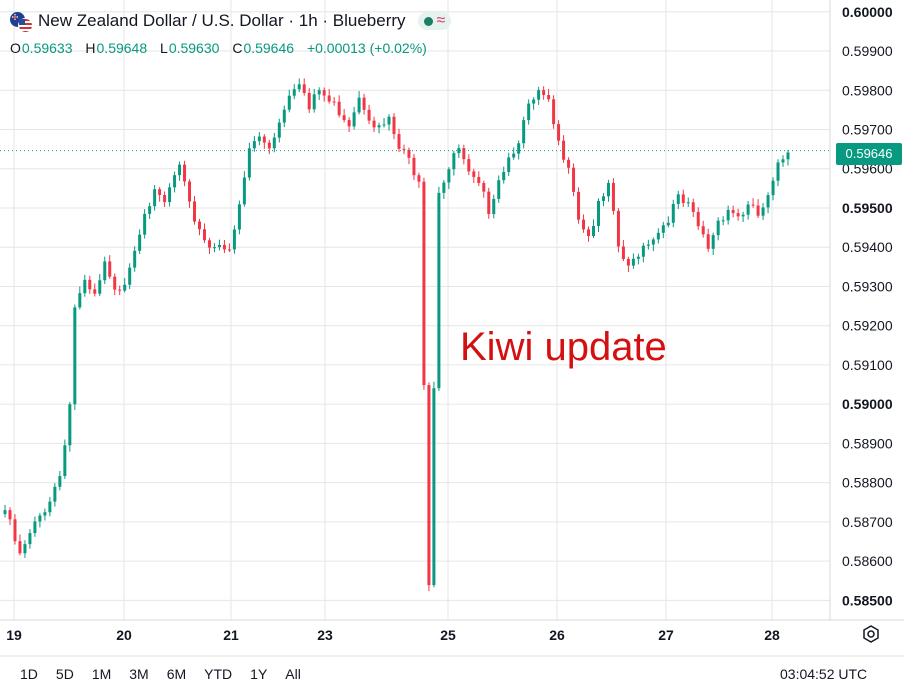 Image resolution: width=904 pixels, height=682 pixels. What do you see at coordinates (218, 674) in the screenshot?
I see `range-ytd: YTD` at bounding box center [218, 674].